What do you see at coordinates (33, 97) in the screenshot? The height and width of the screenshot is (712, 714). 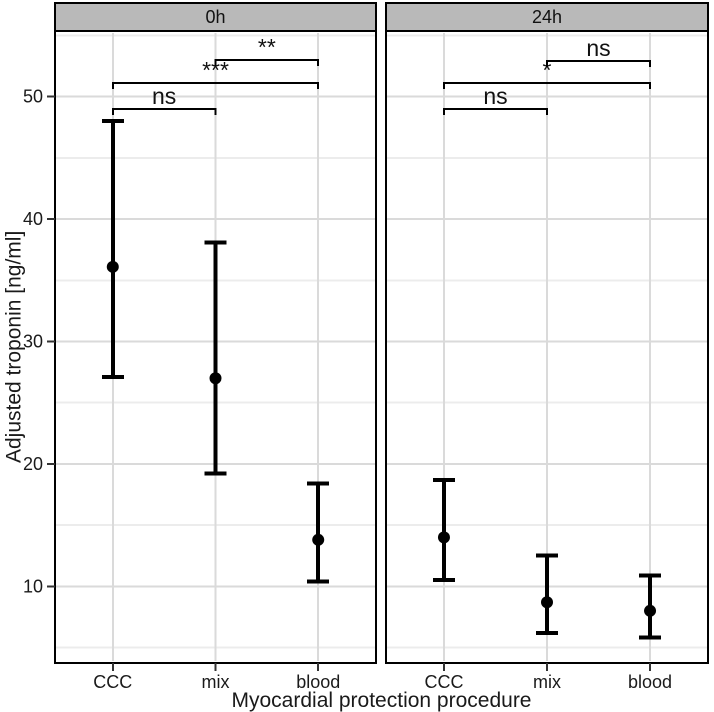 I see `y-axis-tick-label: 50` at bounding box center [33, 97].